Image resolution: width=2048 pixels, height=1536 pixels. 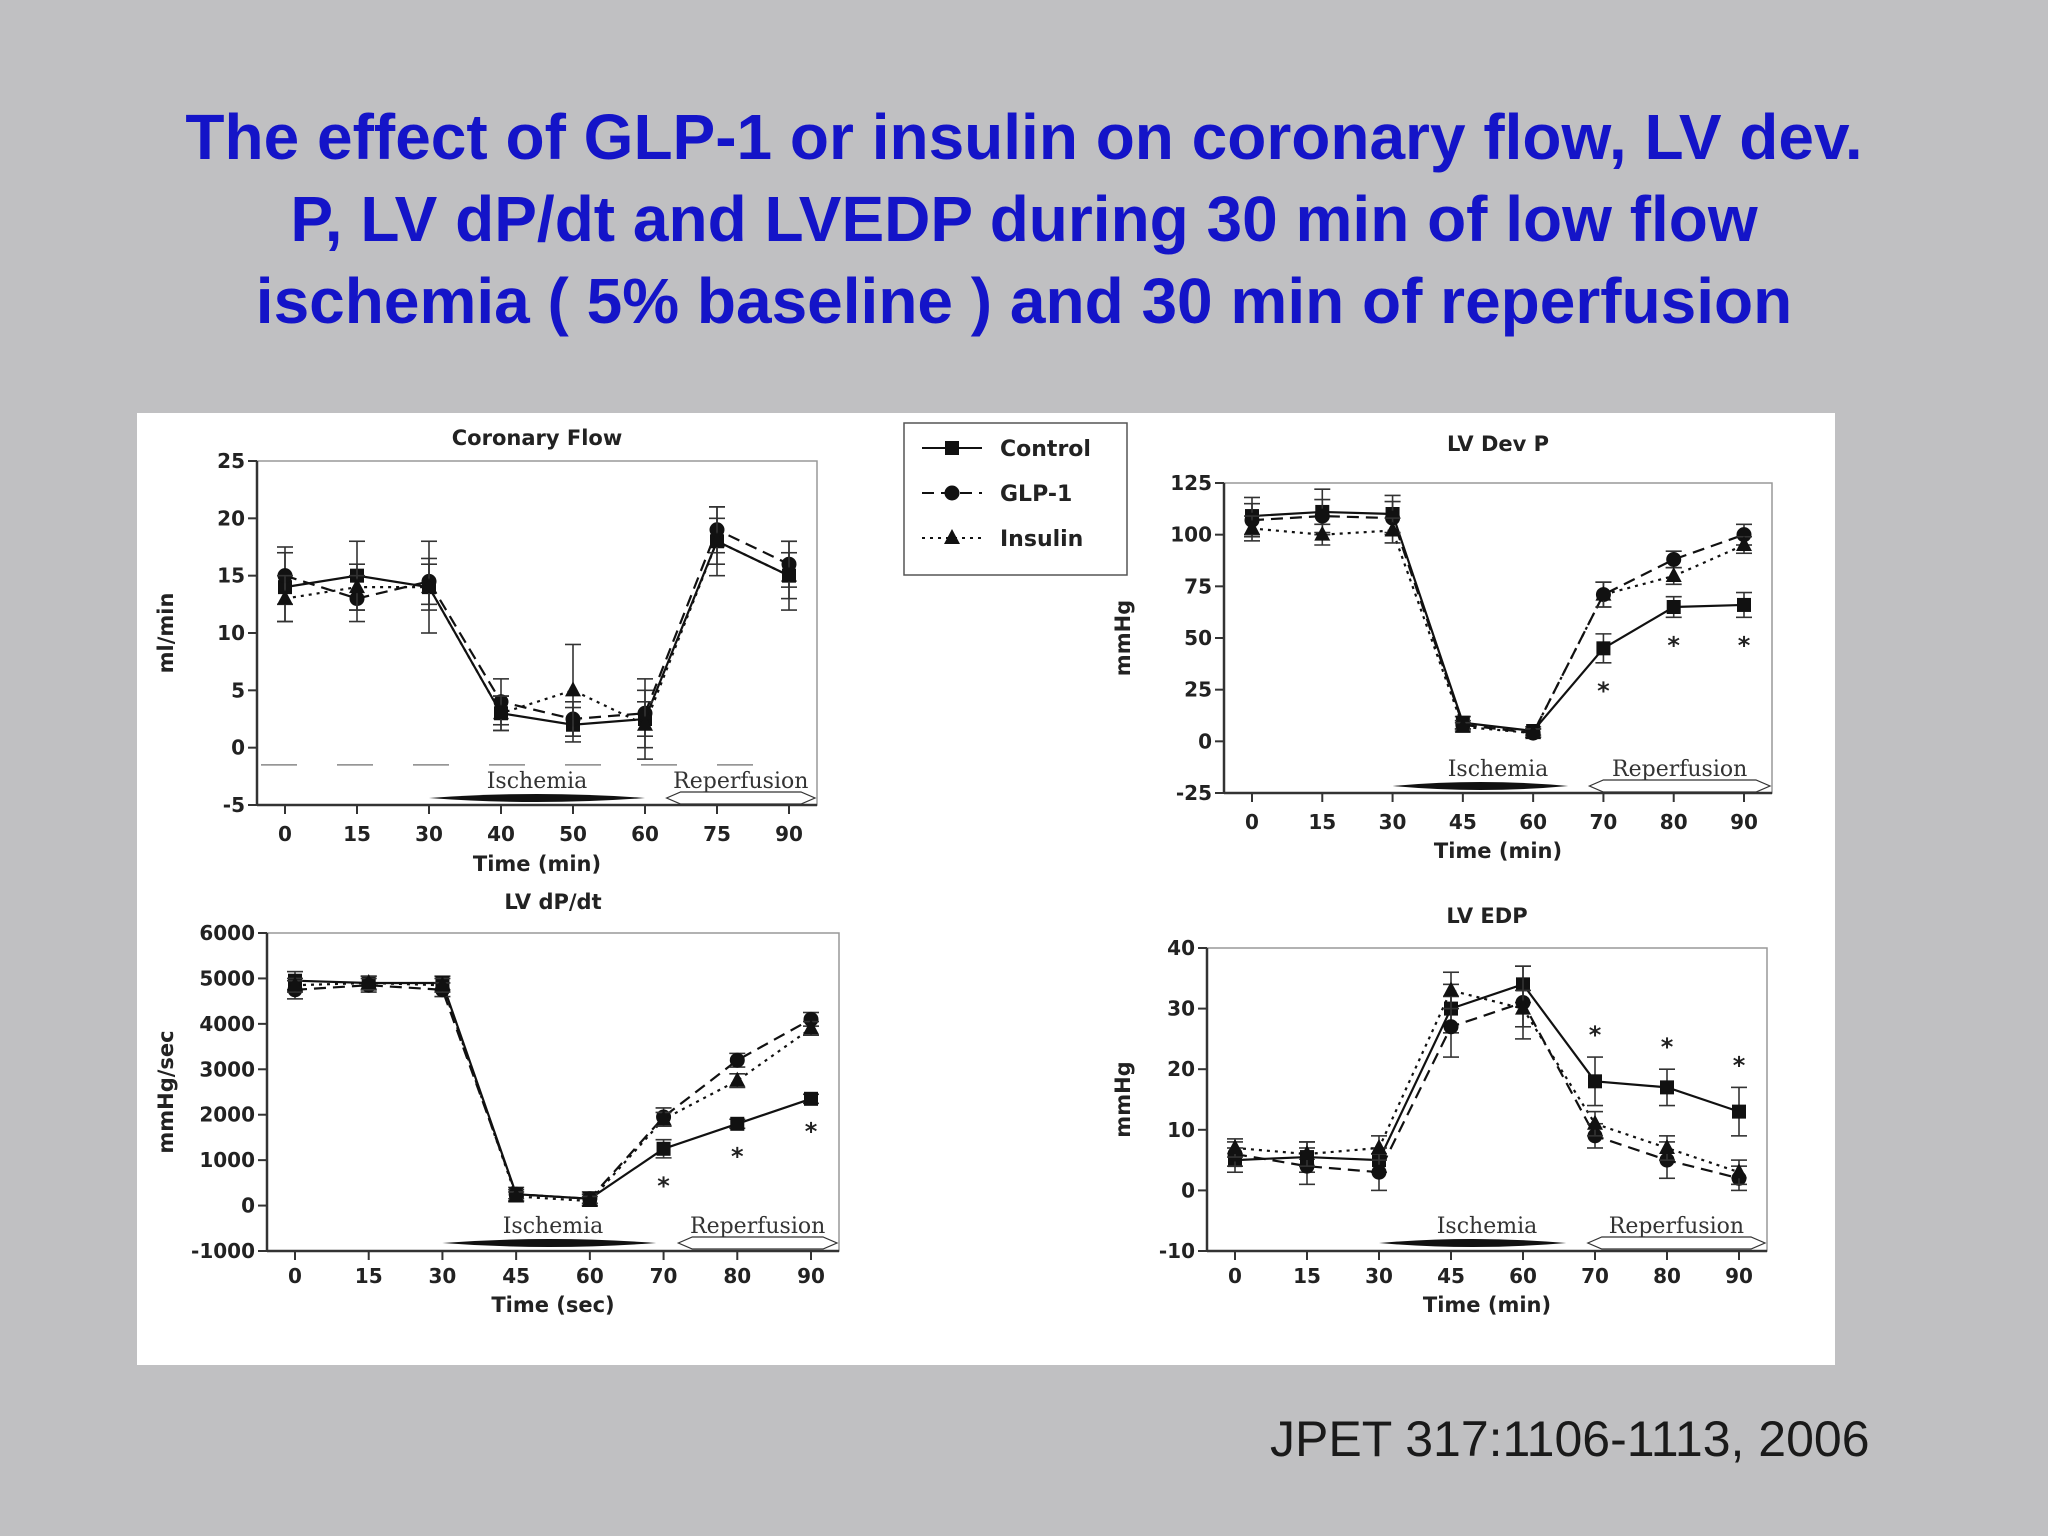 I want to click on y-tick-label: 25, so click(x=1198, y=690).